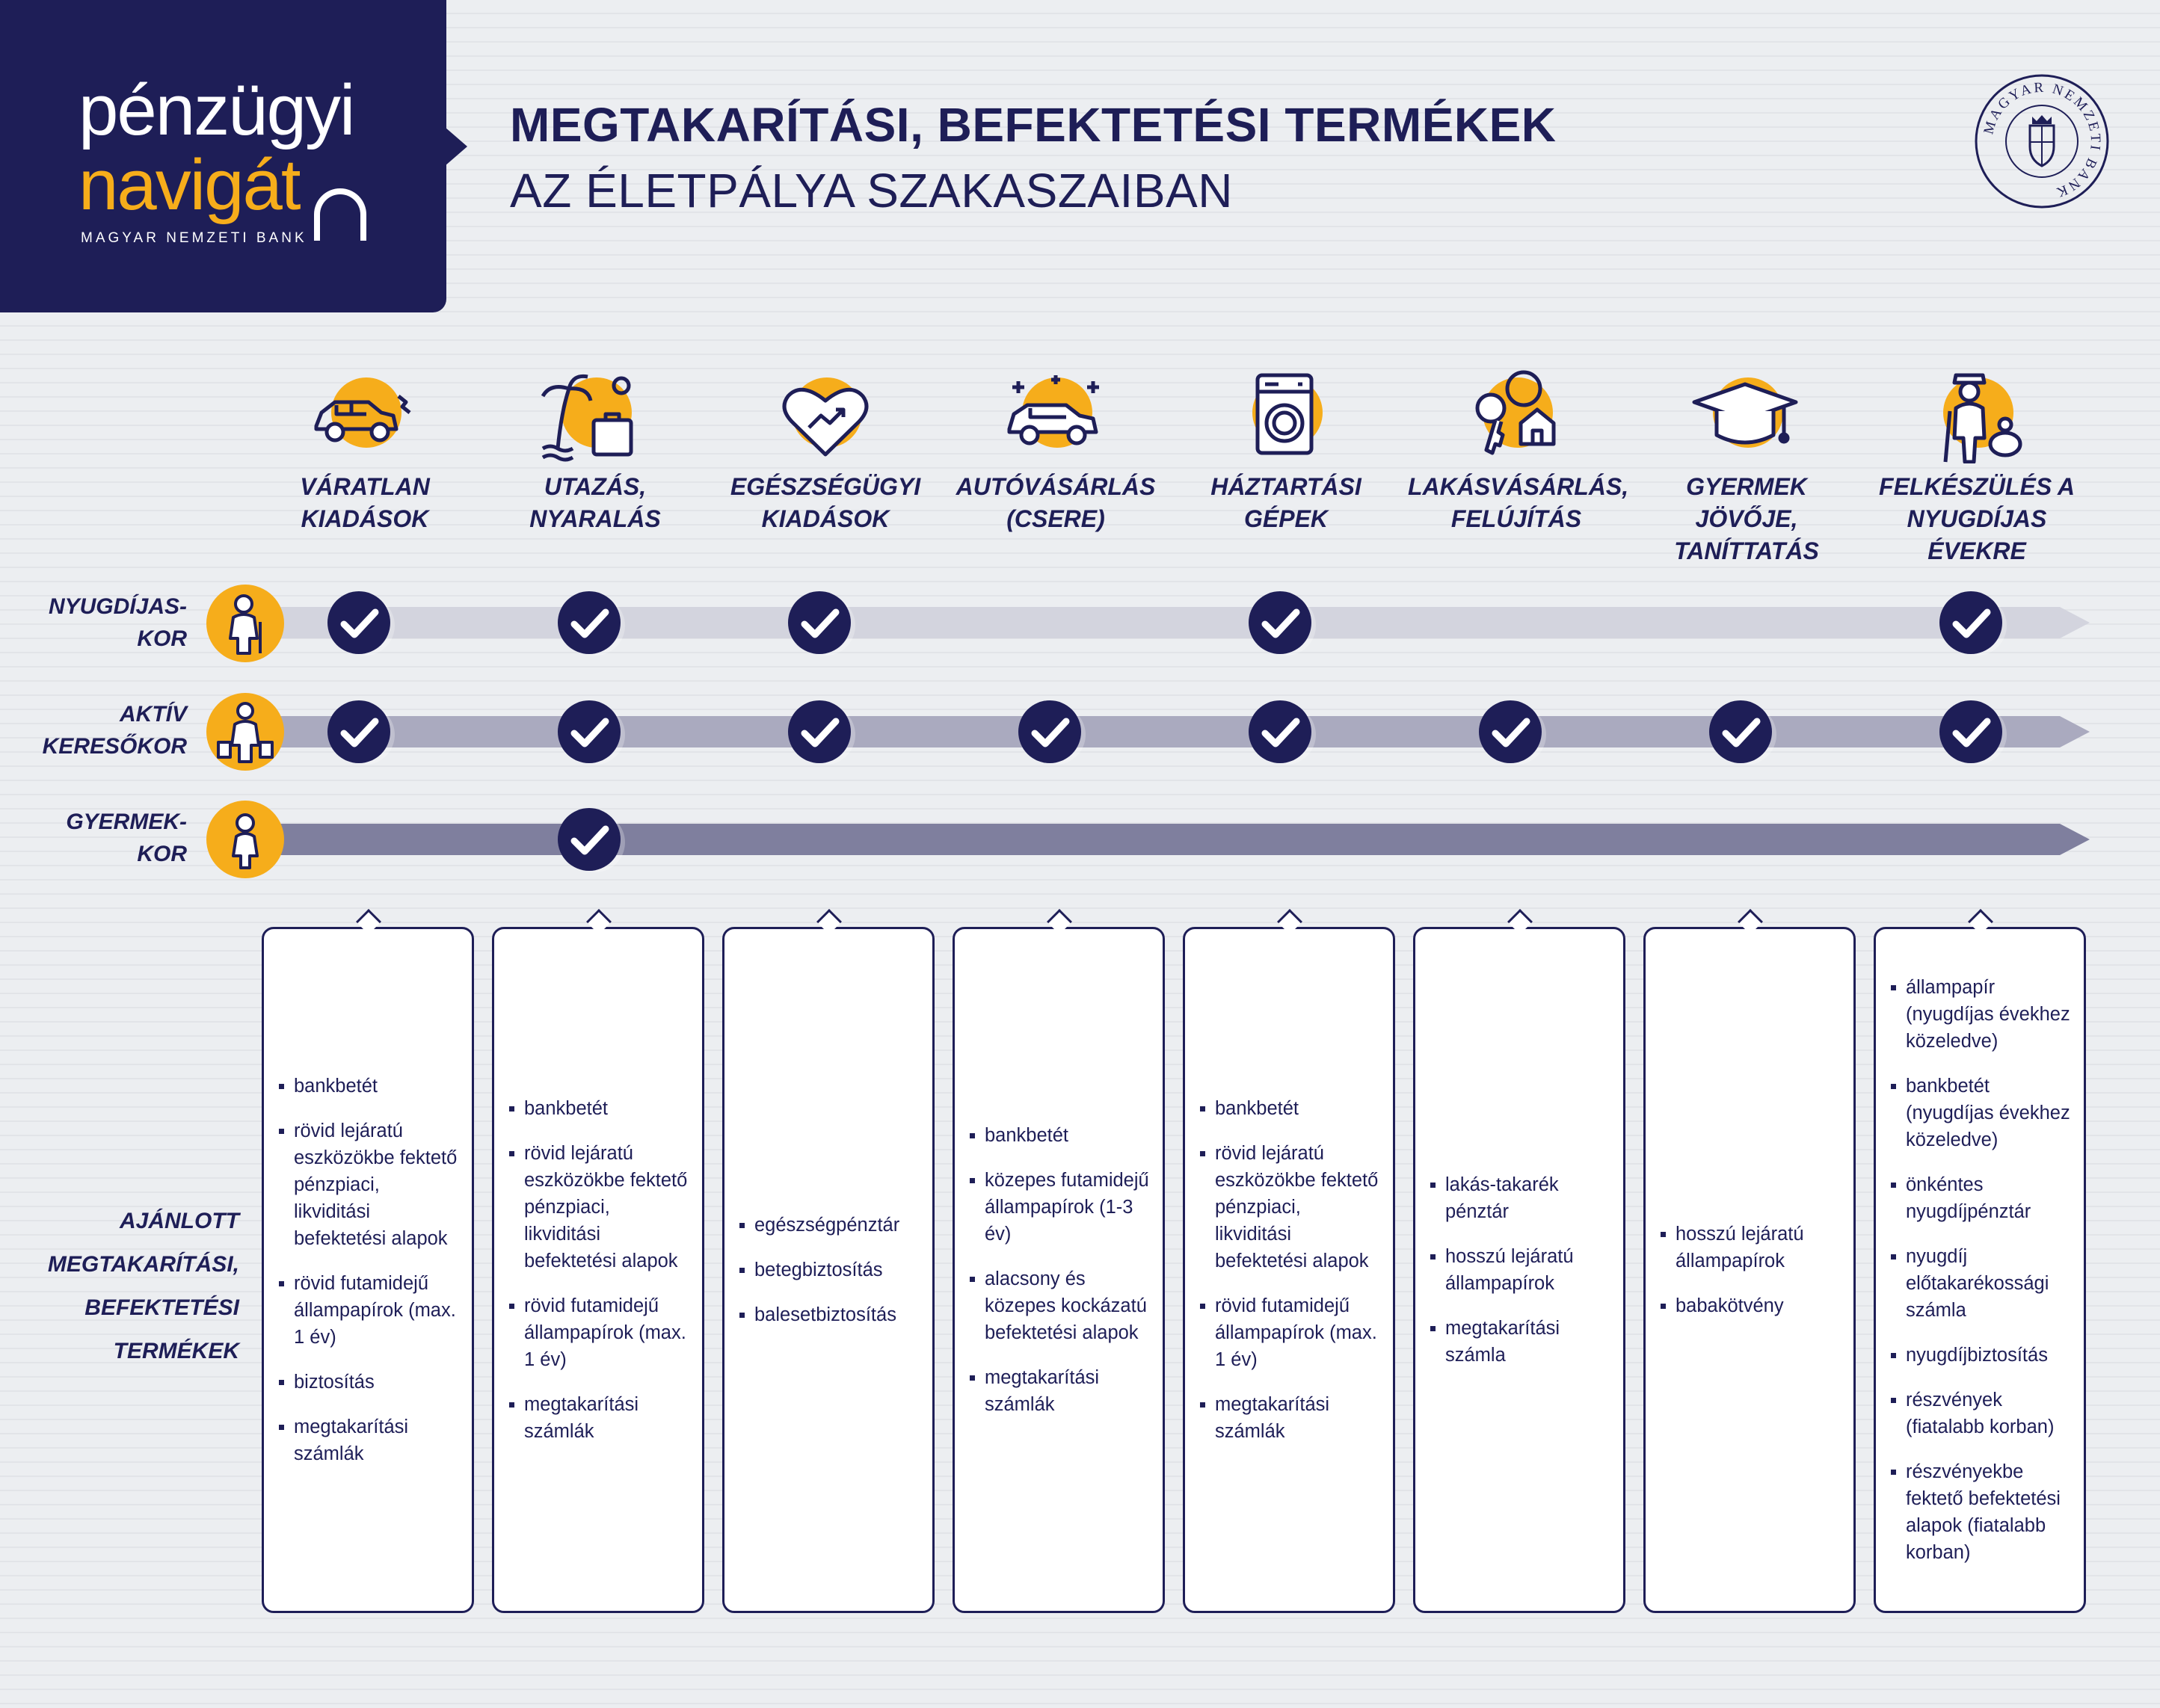 The height and width of the screenshot is (1708, 2160). Describe the element at coordinates (365, 502) in the screenshot. I see `category-label: VÁRATLAN KIADÁSOK` at that location.